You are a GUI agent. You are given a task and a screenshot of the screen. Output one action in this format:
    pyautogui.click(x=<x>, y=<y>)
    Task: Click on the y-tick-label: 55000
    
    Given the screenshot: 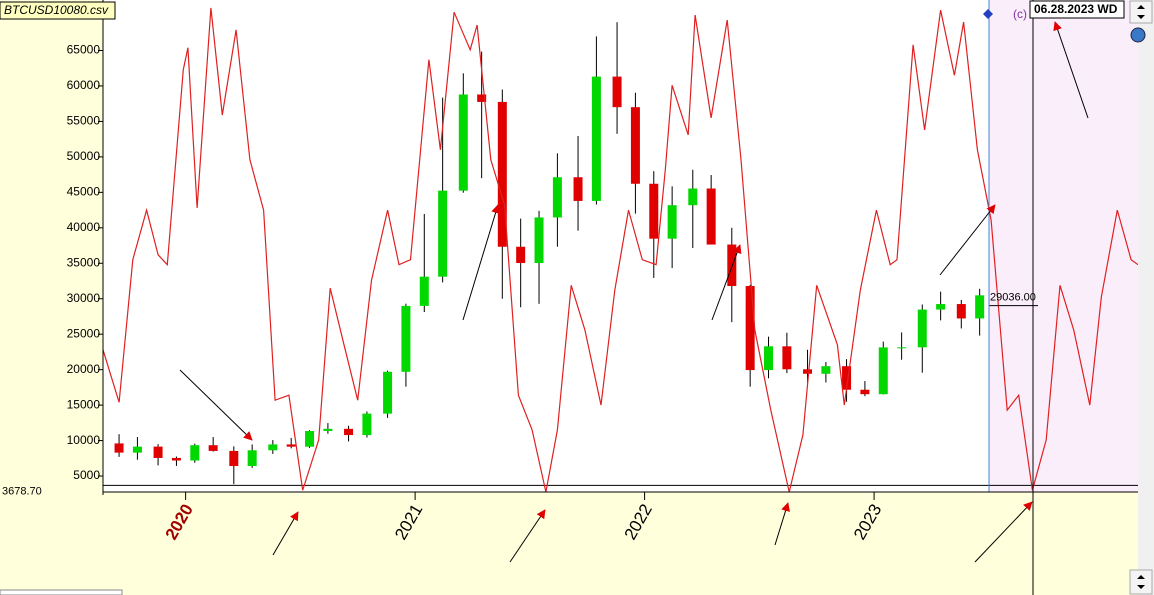 What is the action you would take?
    pyautogui.click(x=84, y=121)
    